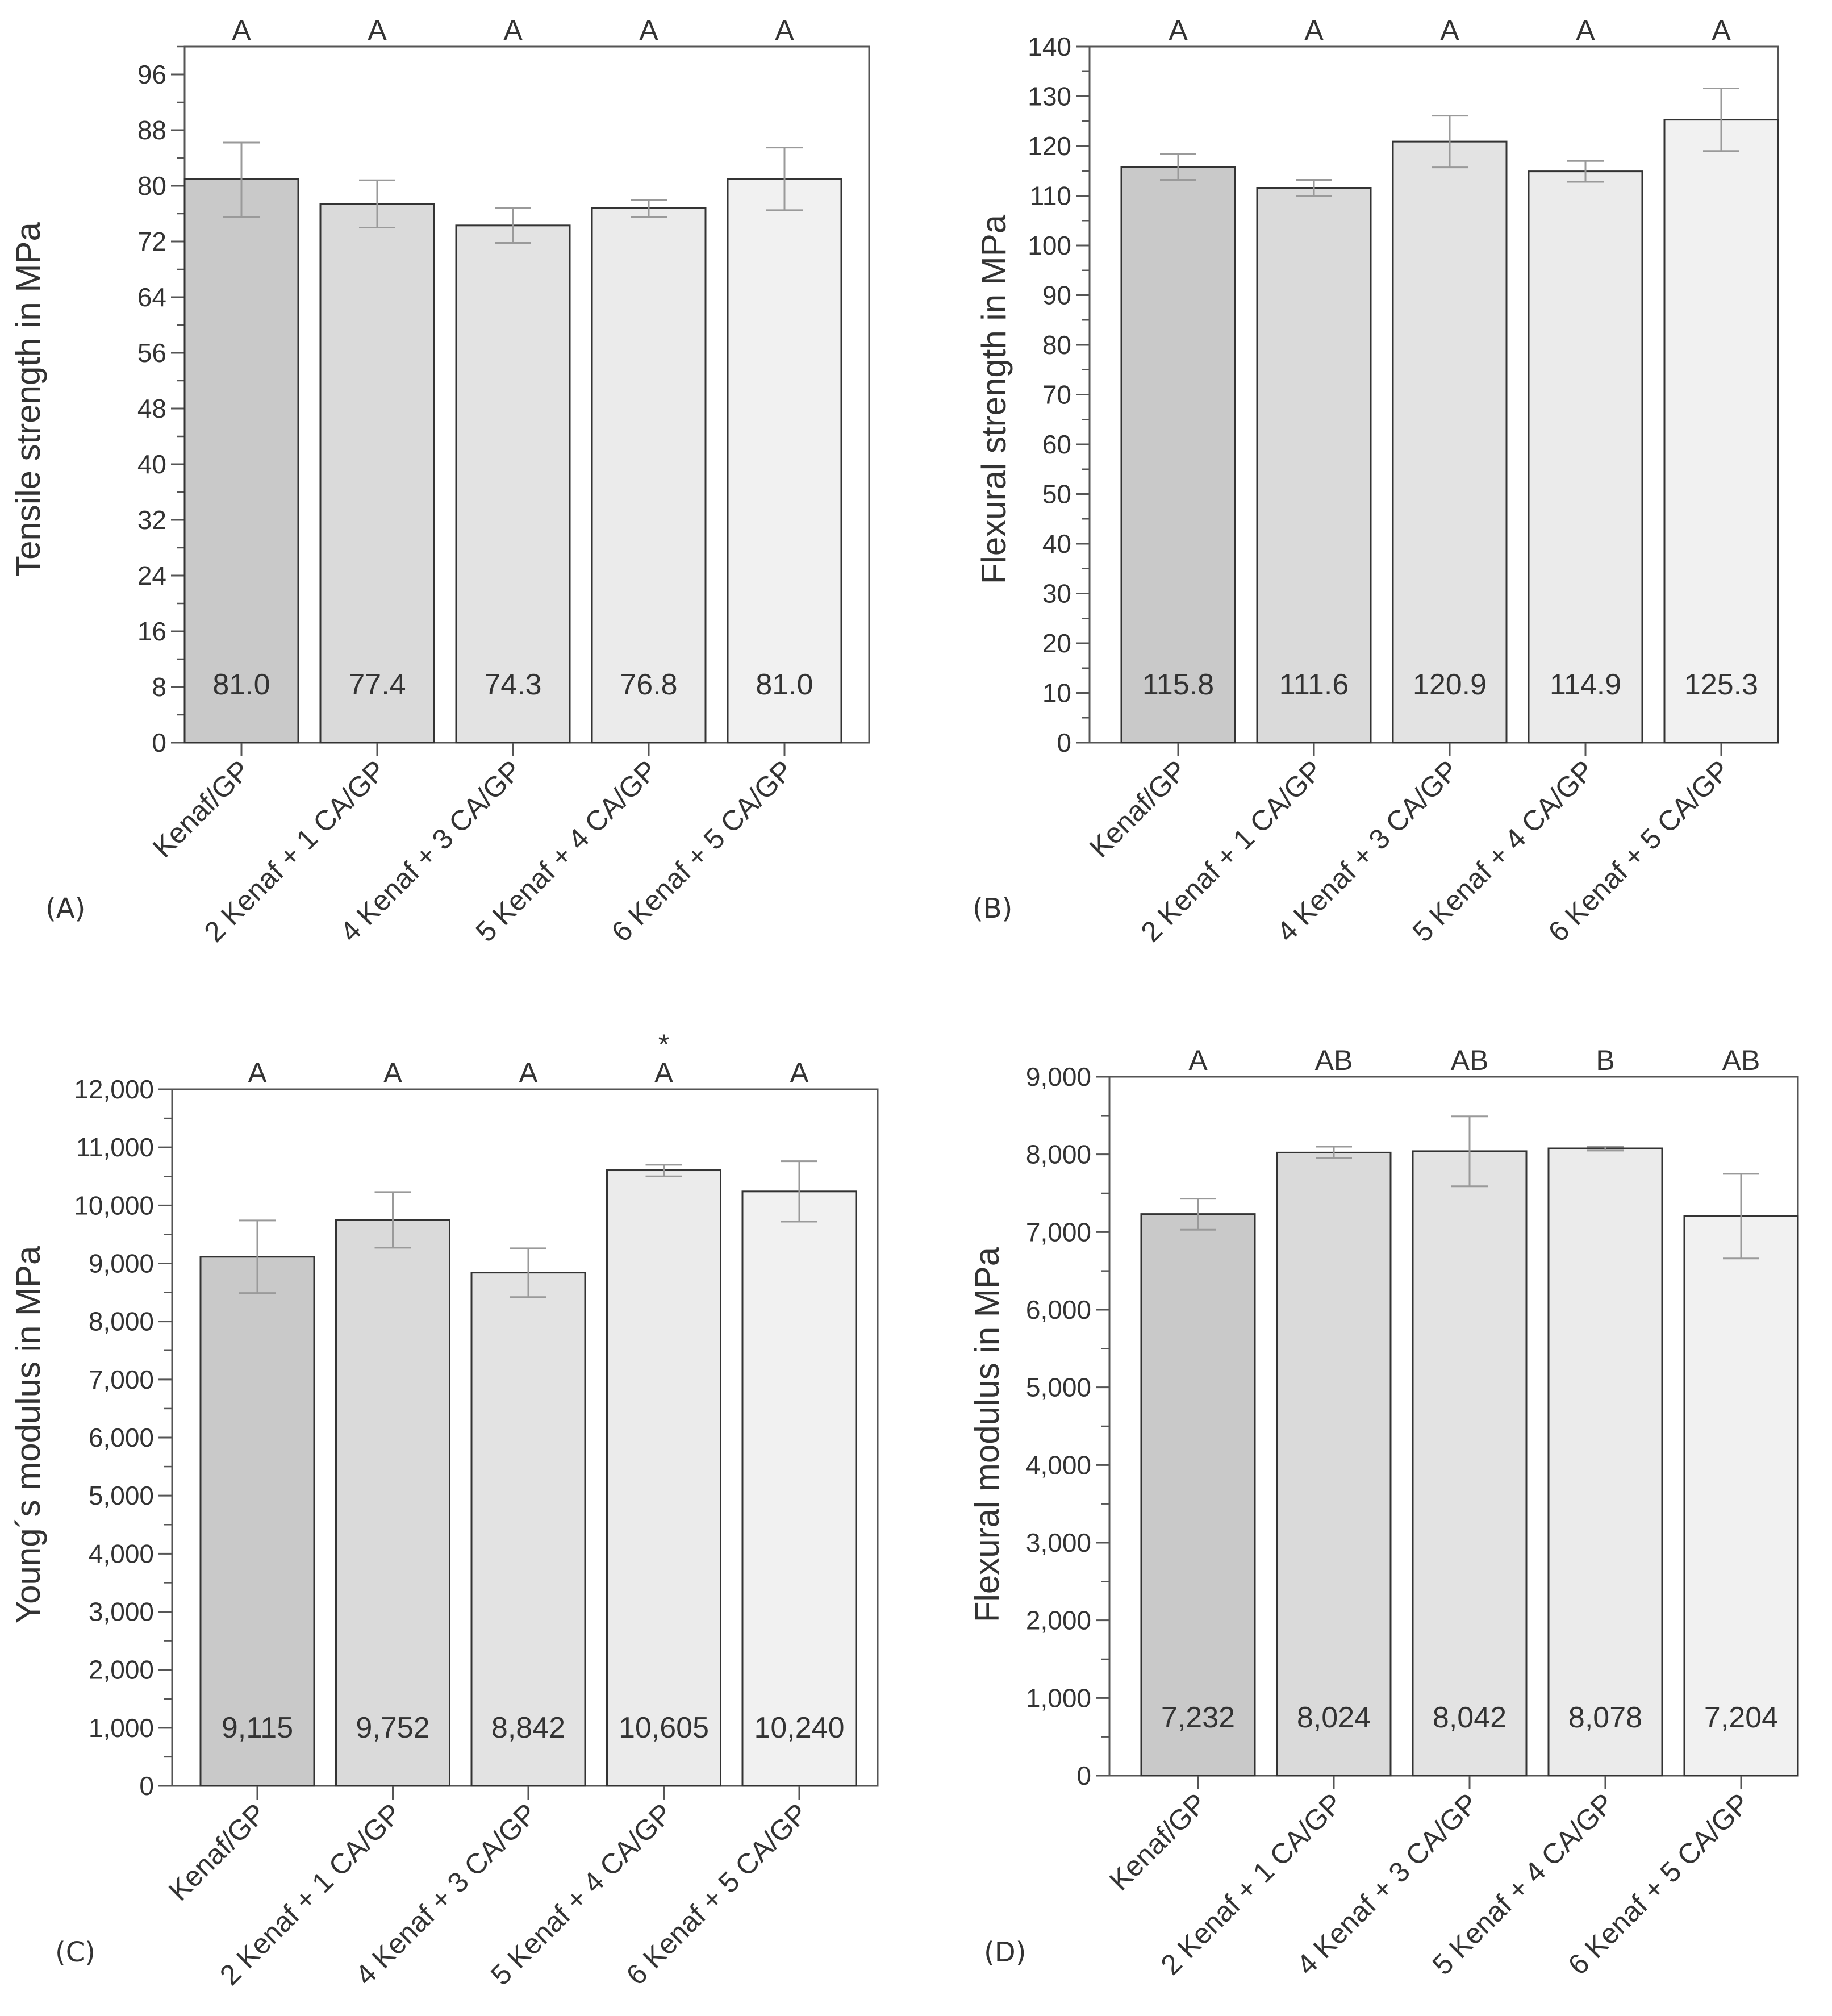  What do you see at coordinates (1605, 1717) in the screenshot?
I see `bar-value-label: 8,078` at bounding box center [1605, 1717].